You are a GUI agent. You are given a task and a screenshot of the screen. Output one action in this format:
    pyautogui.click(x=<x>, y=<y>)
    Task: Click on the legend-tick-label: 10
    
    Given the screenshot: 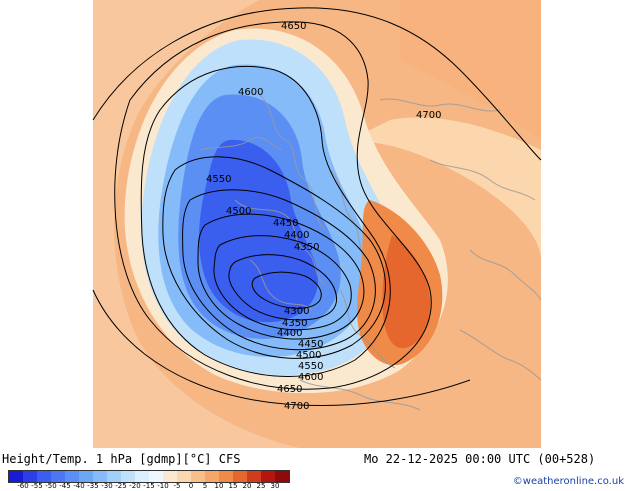 What is the action you would take?
    pyautogui.click(x=219, y=486)
    